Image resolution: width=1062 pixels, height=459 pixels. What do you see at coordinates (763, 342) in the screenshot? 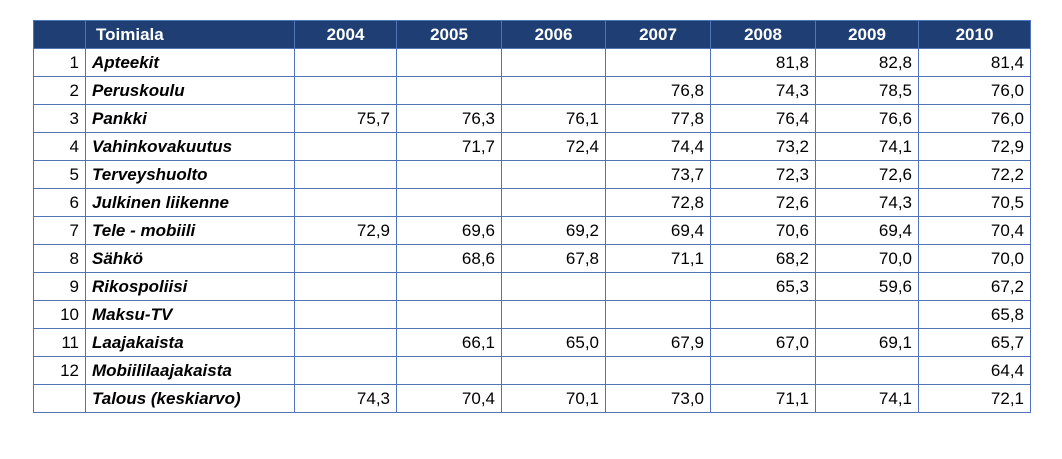
I see `value-cell: 67,0` at bounding box center [763, 342].